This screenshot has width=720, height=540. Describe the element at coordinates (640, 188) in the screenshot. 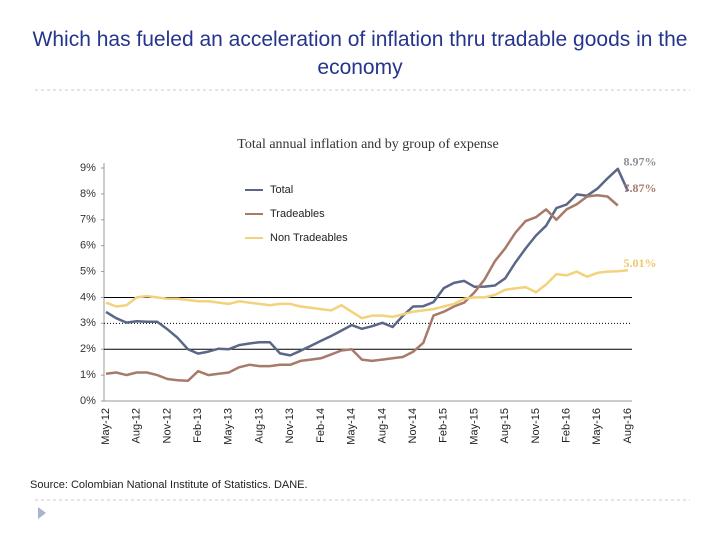

I see `end-label: 7.87%` at that location.